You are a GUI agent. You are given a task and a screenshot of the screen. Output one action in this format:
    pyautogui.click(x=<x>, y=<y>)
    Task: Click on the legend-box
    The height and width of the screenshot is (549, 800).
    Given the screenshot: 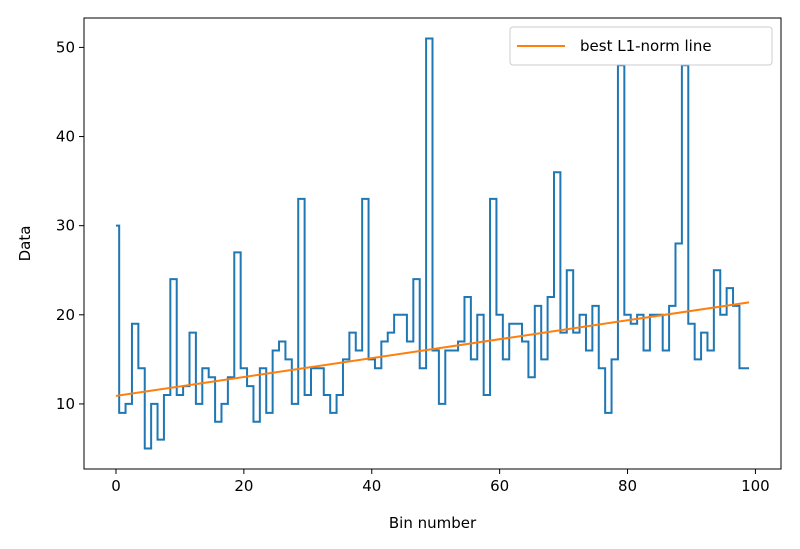 What is the action you would take?
    pyautogui.click(x=641, y=46)
    